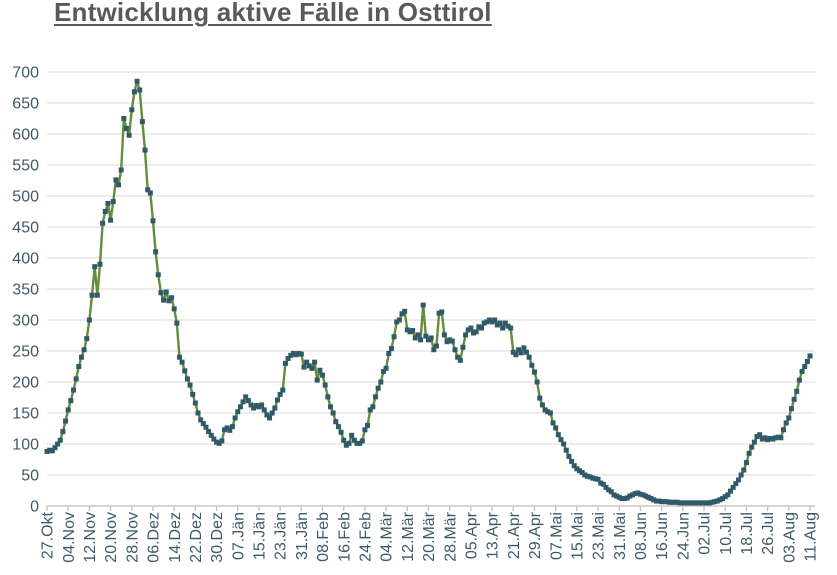  I want to click on x-tick-label: 05.Apr, so click(471, 535).